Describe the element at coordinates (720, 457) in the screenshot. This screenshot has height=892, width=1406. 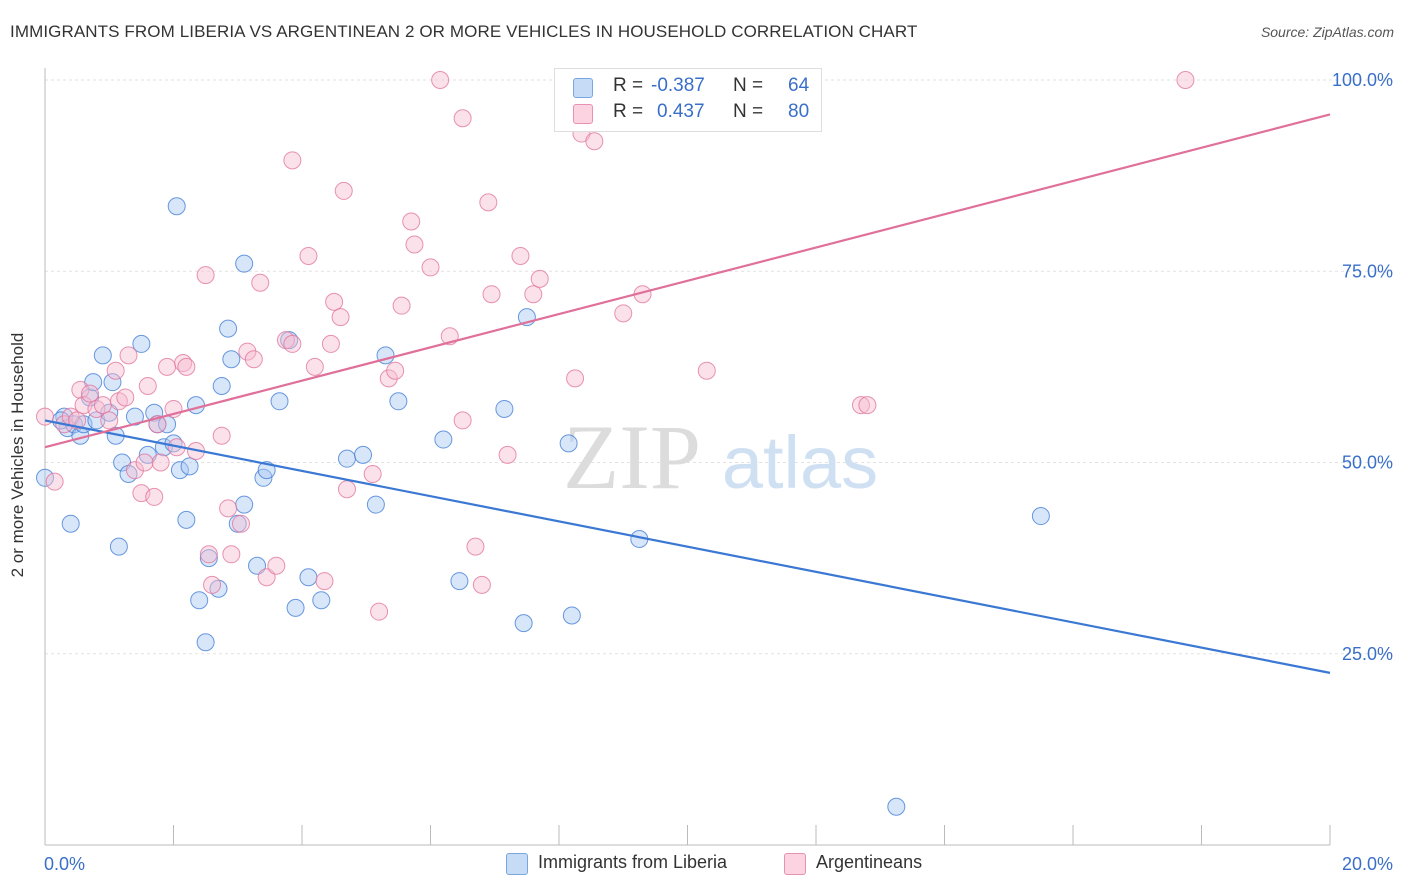
I see `watermark: ZIP atlas` at that location.